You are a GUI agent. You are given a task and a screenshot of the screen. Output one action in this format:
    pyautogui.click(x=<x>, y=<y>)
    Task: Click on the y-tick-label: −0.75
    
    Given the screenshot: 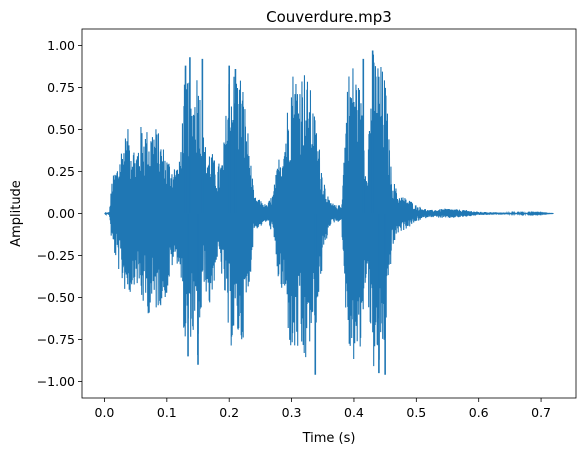 What is the action you would take?
    pyautogui.click(x=56, y=339)
    